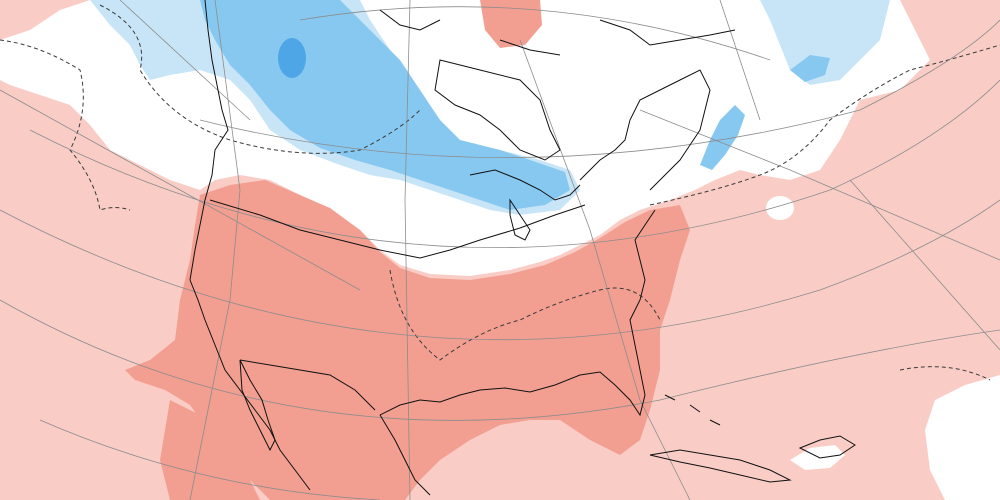  I want to click on cold-anomaly-mid-labrador, so click(722, 137).